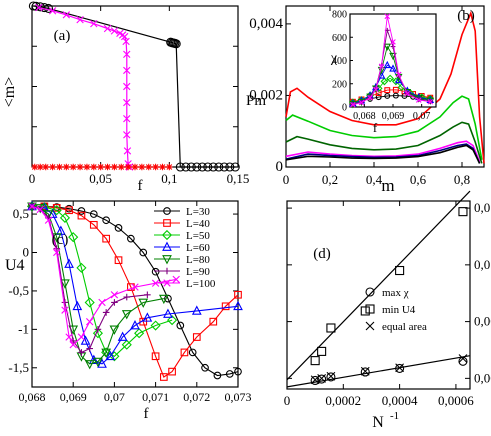 This screenshot has width=491, height=436. Describe the element at coordinates (462, 179) in the screenshot. I see `x-tick-label: 0,8` at that location.